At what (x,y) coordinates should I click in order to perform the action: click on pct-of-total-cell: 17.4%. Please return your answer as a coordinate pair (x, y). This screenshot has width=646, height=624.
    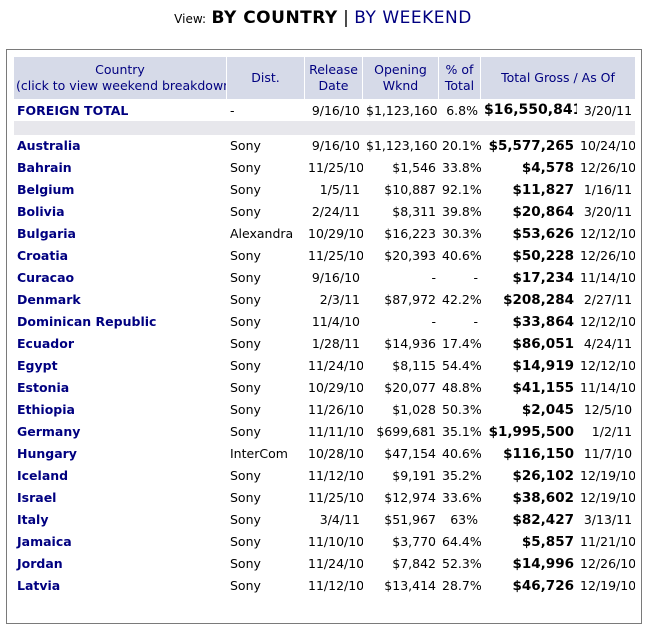
    Looking at the image, I should click on (460, 344).